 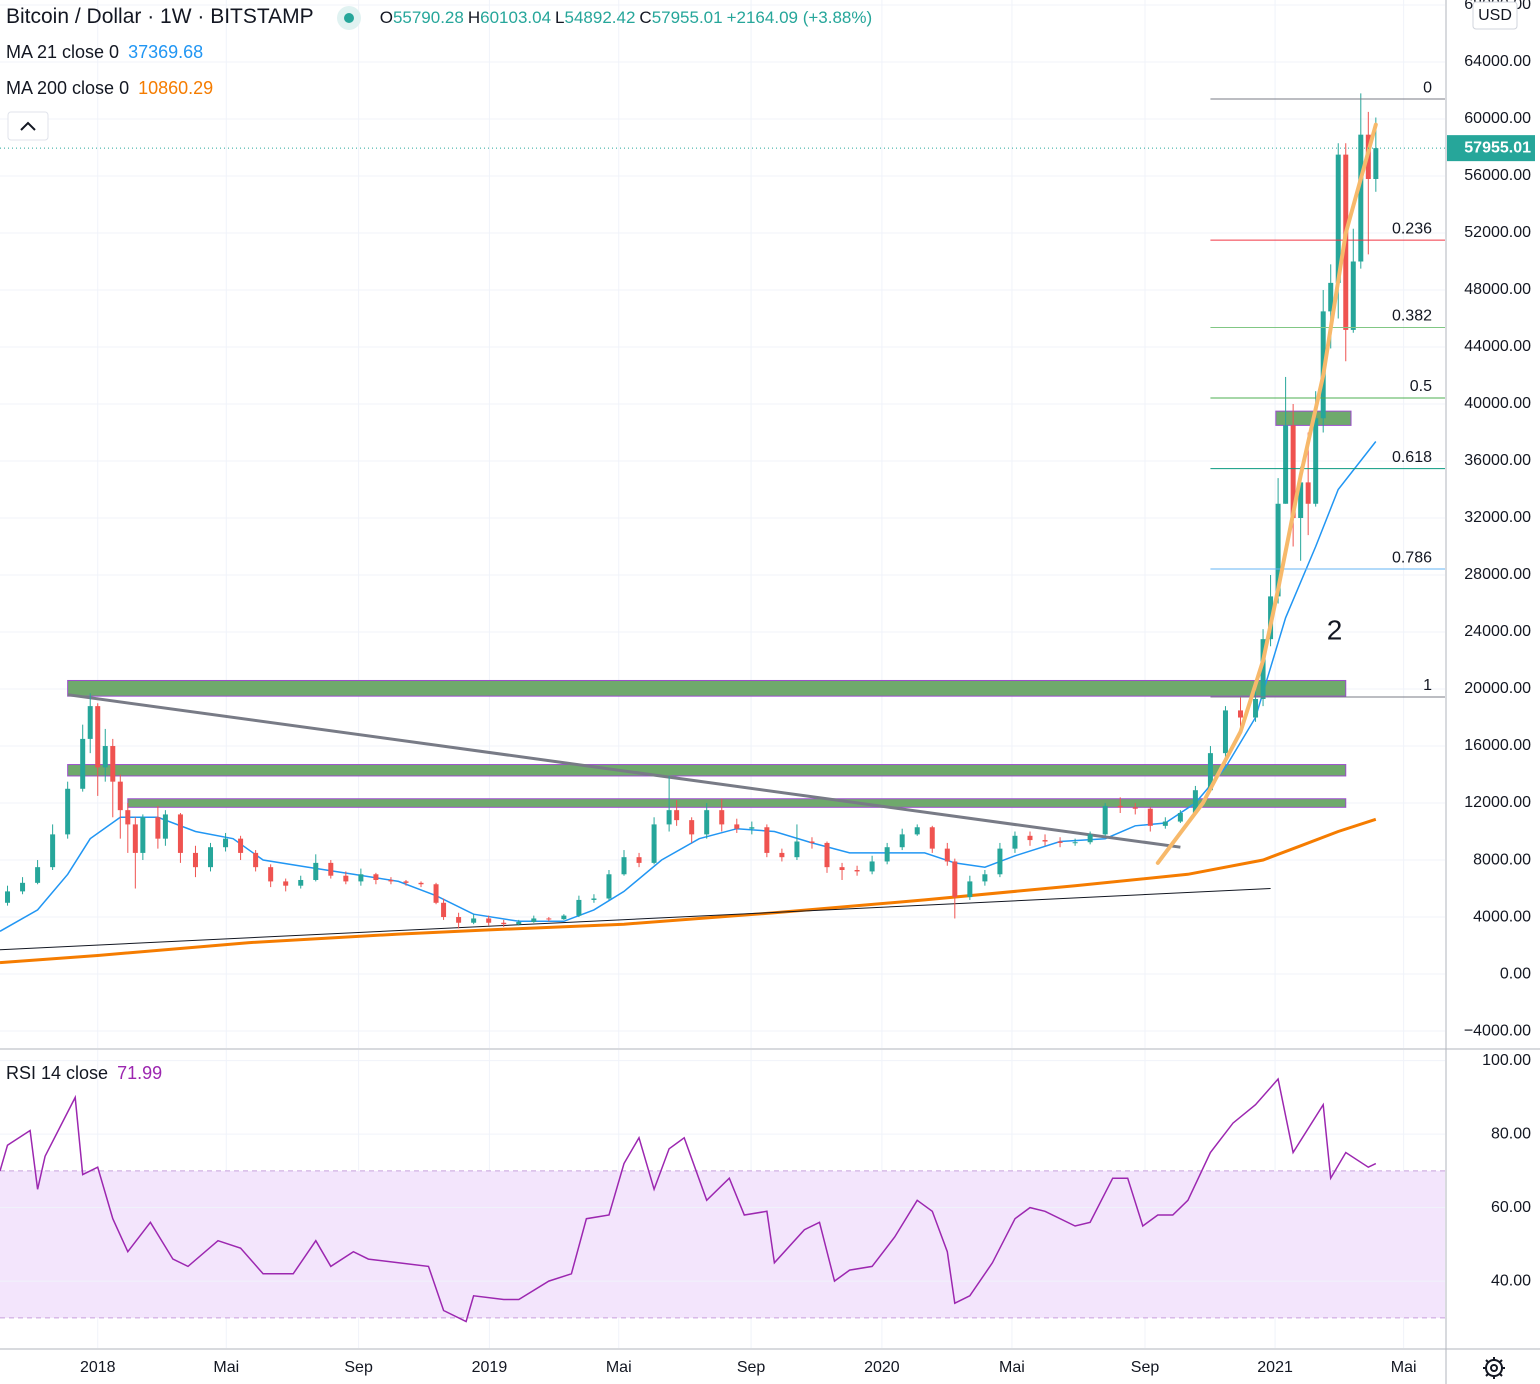 What do you see at coordinates (1275, 1367) in the screenshot?
I see `x-tick-label: 2021` at bounding box center [1275, 1367].